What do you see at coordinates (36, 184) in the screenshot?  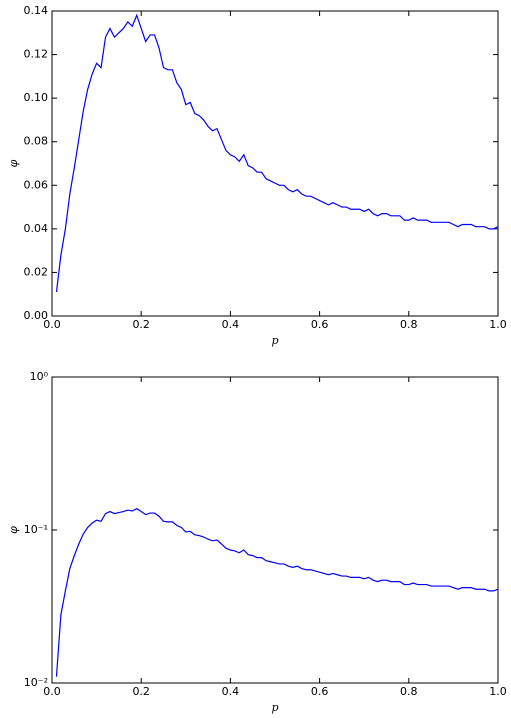 I see `y-tick-label: 0.06` at bounding box center [36, 184].